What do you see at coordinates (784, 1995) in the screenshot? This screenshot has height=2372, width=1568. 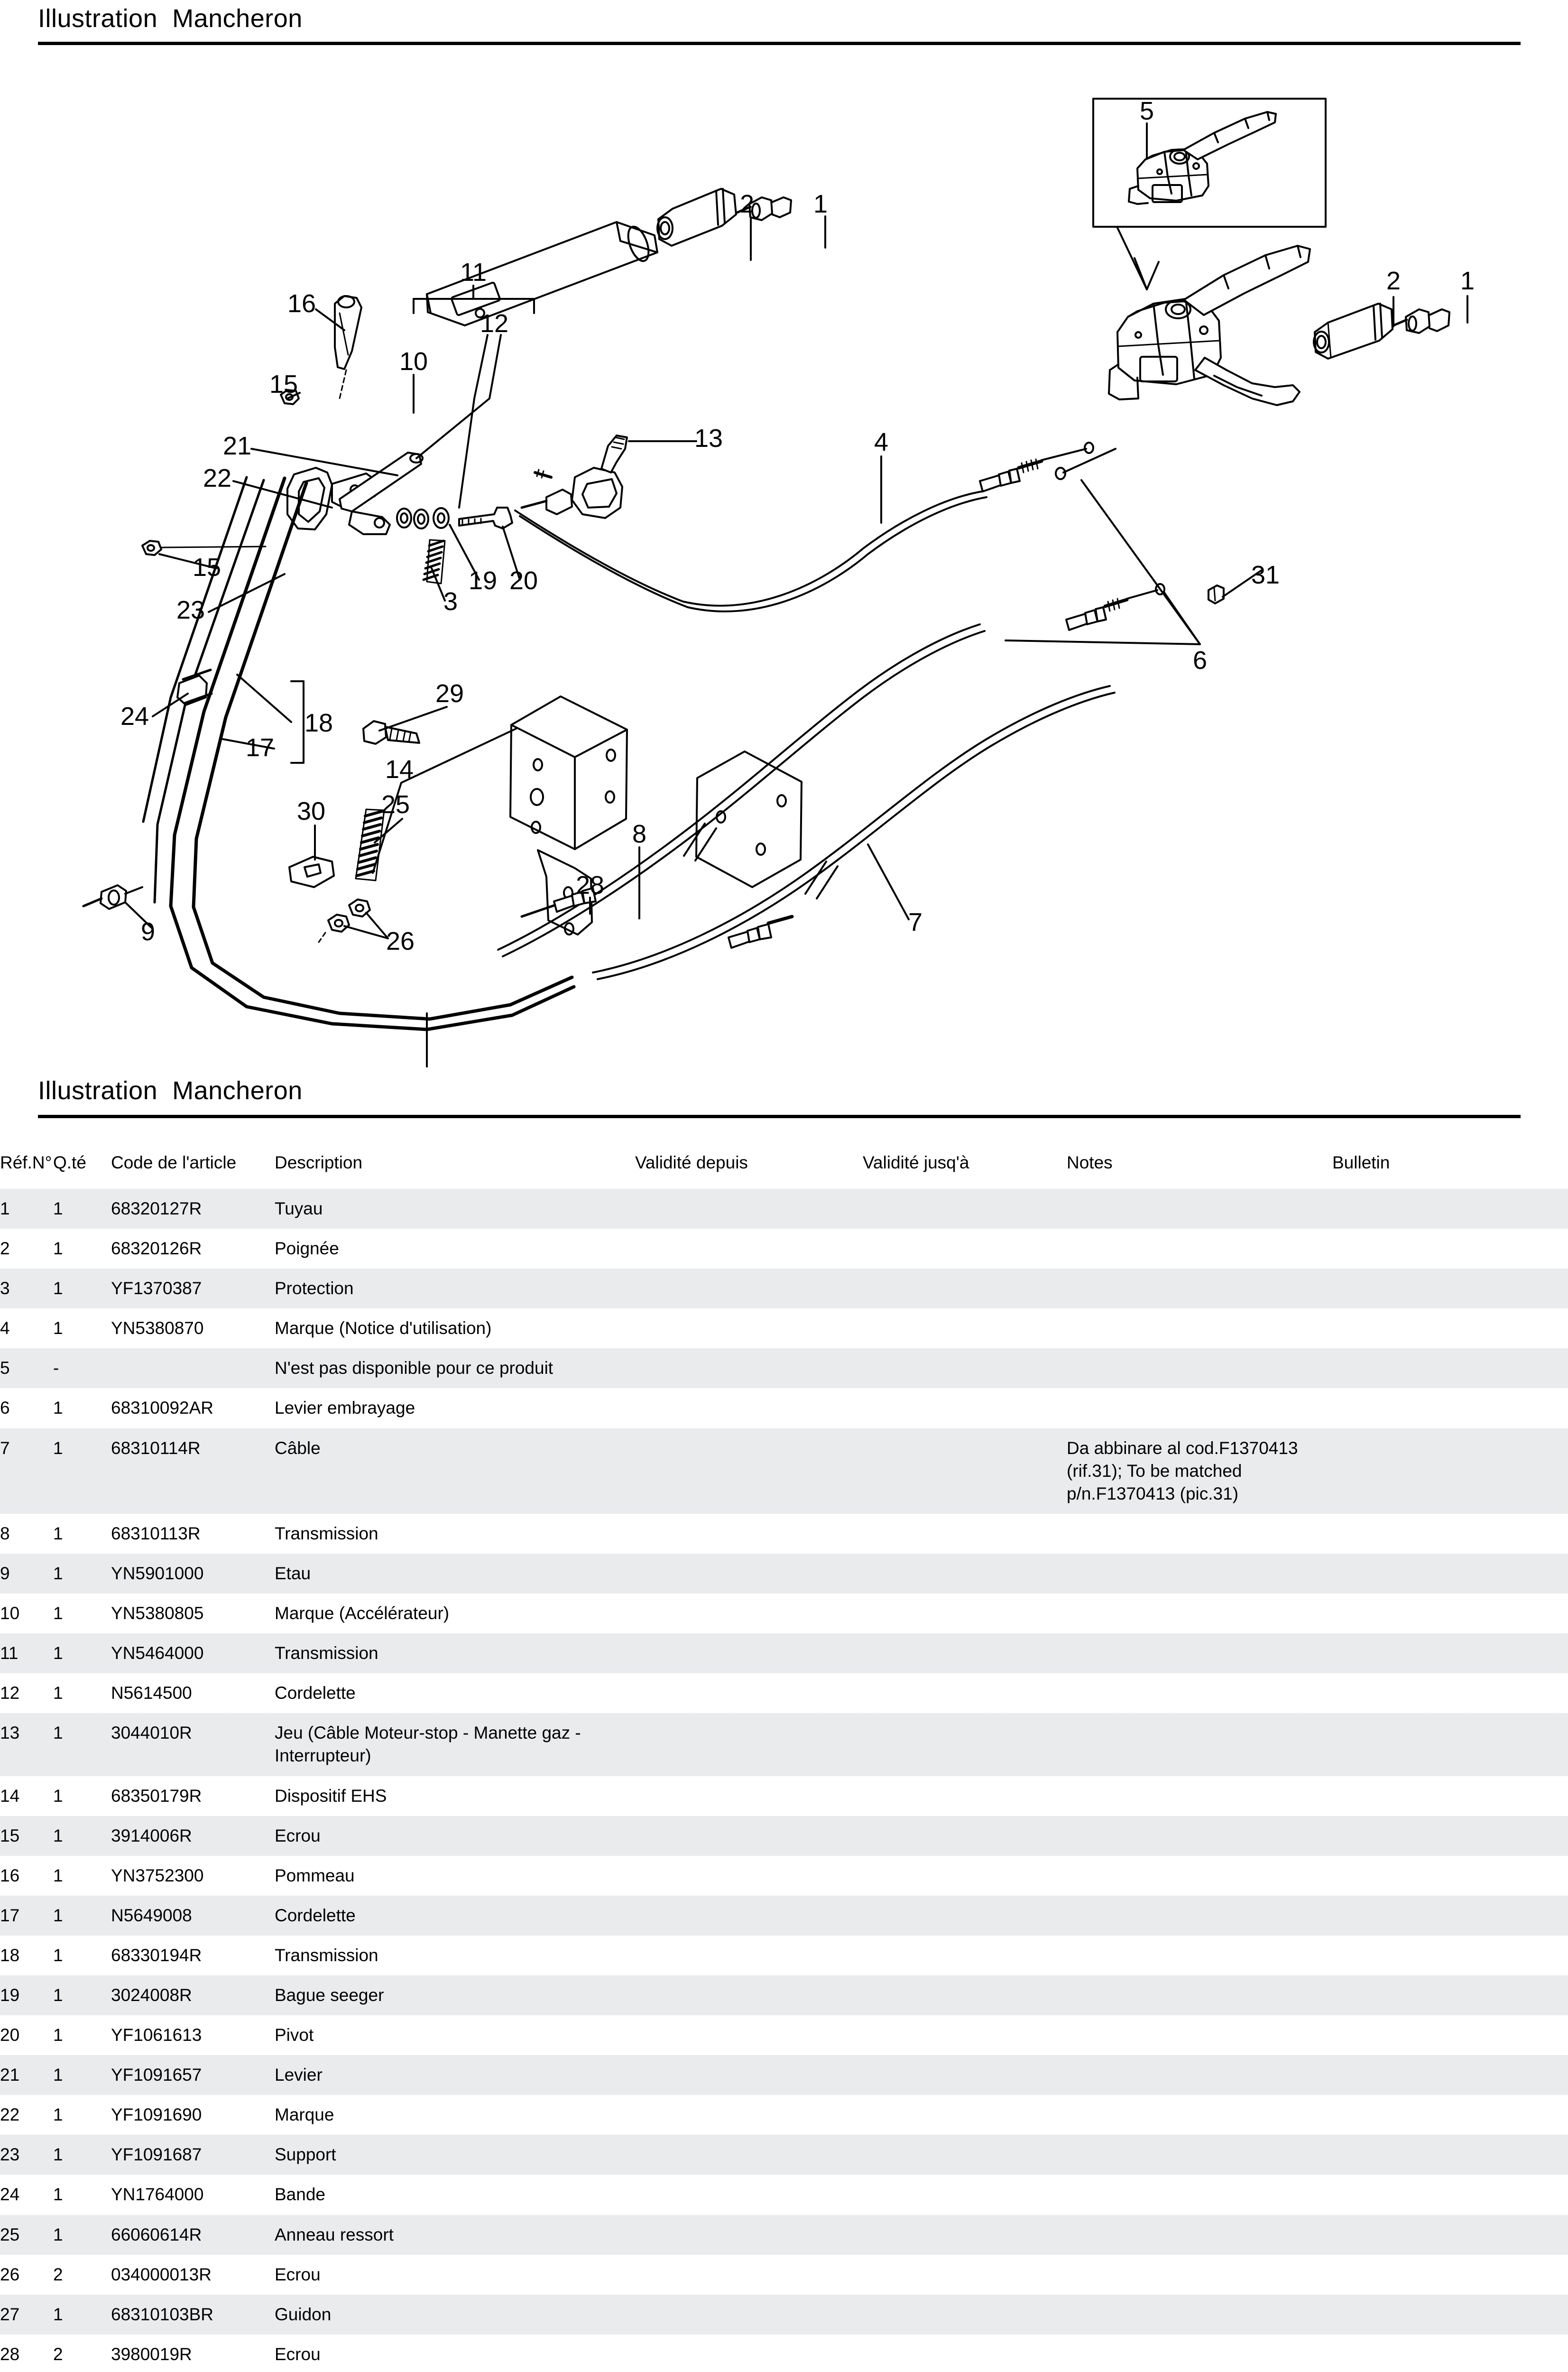 I see `table-row: 19 1 3024008R Bague seeger` at bounding box center [784, 1995].